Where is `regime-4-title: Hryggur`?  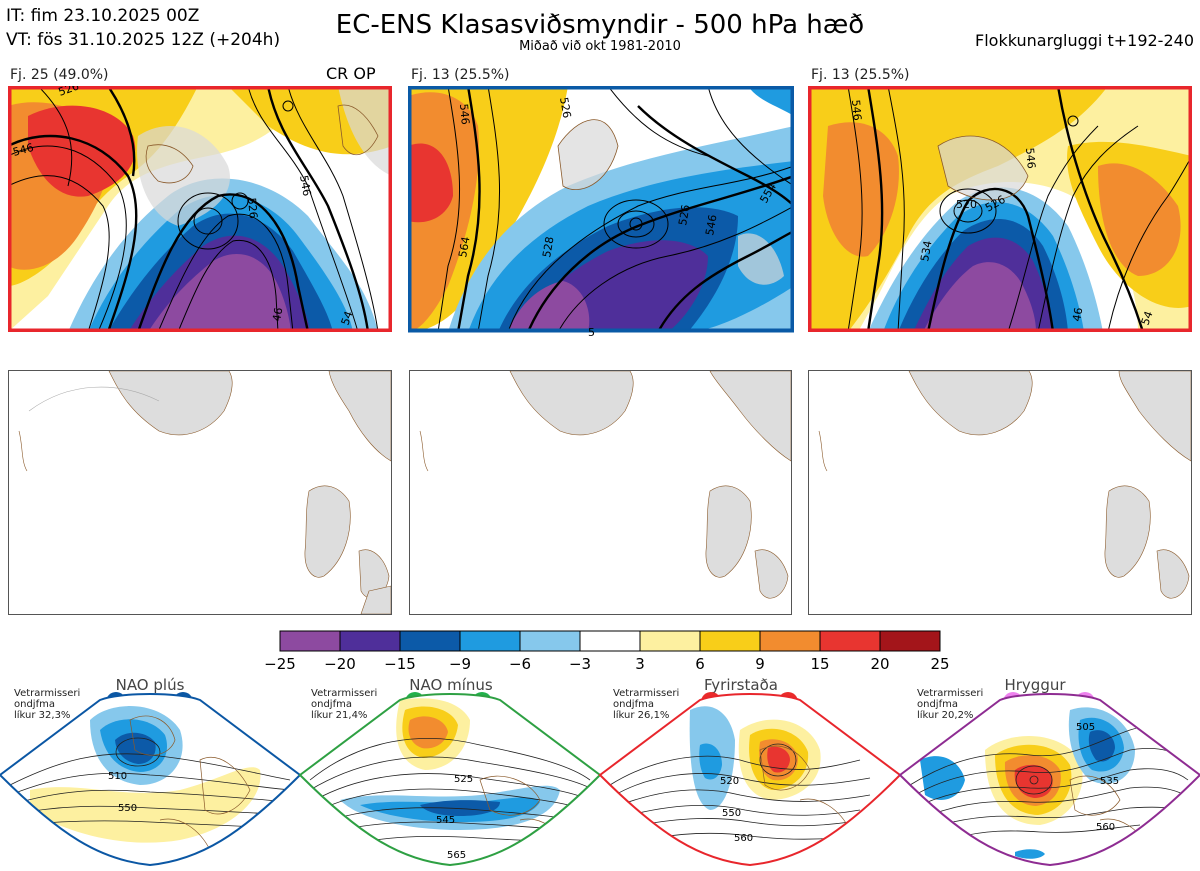
regime-4-title: Hryggur is located at coordinates (1035, 685).